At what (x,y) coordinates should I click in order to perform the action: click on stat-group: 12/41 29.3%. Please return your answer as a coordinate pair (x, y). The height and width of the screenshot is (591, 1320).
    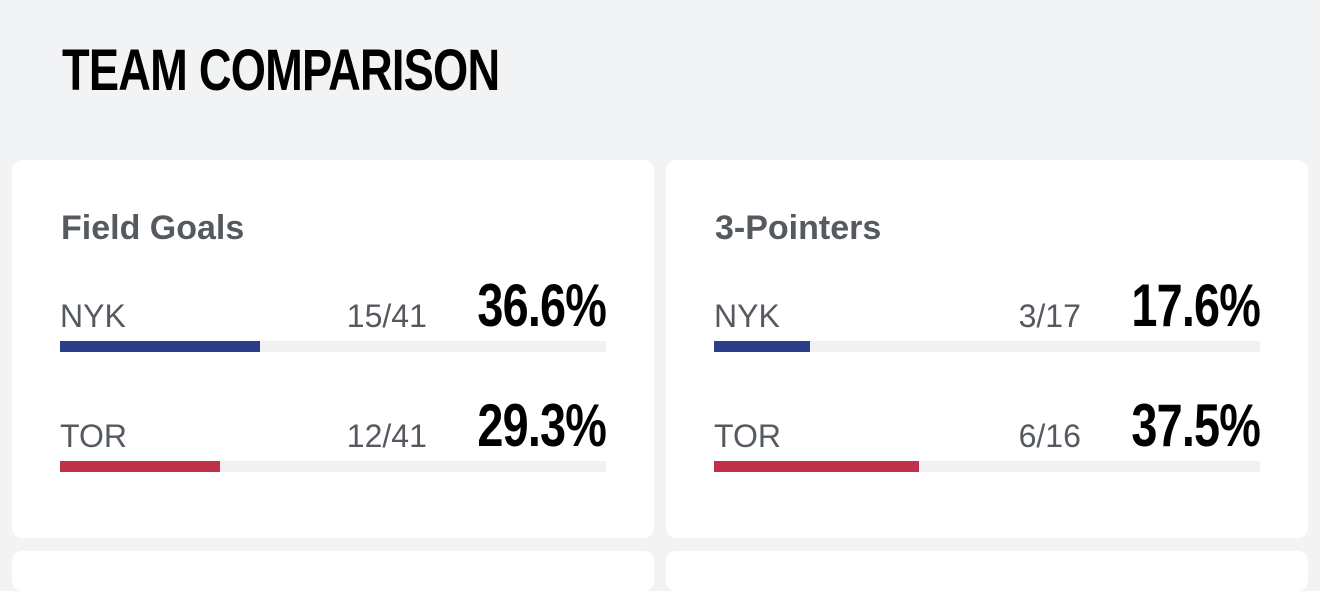
    Looking at the image, I should click on (476, 426).